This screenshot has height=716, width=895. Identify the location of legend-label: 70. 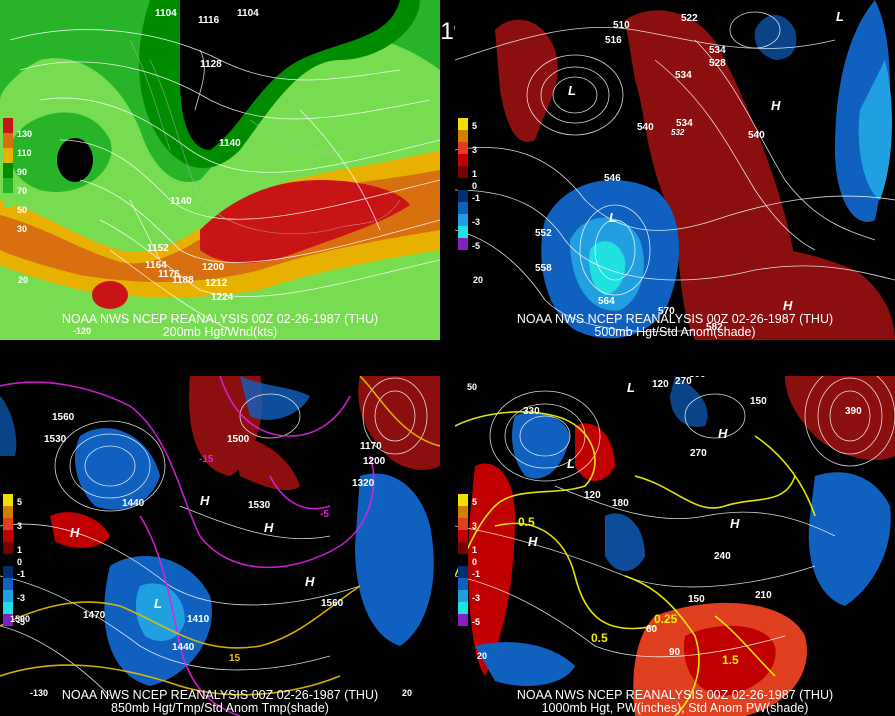
(22, 191).